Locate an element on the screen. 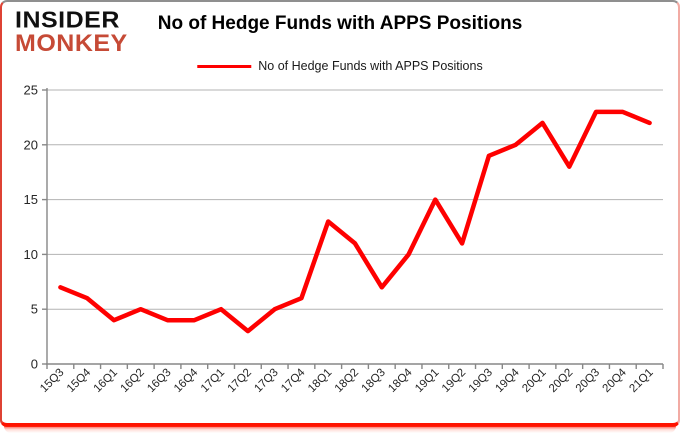  y-tick-label-0: 0 is located at coordinates (34, 364).